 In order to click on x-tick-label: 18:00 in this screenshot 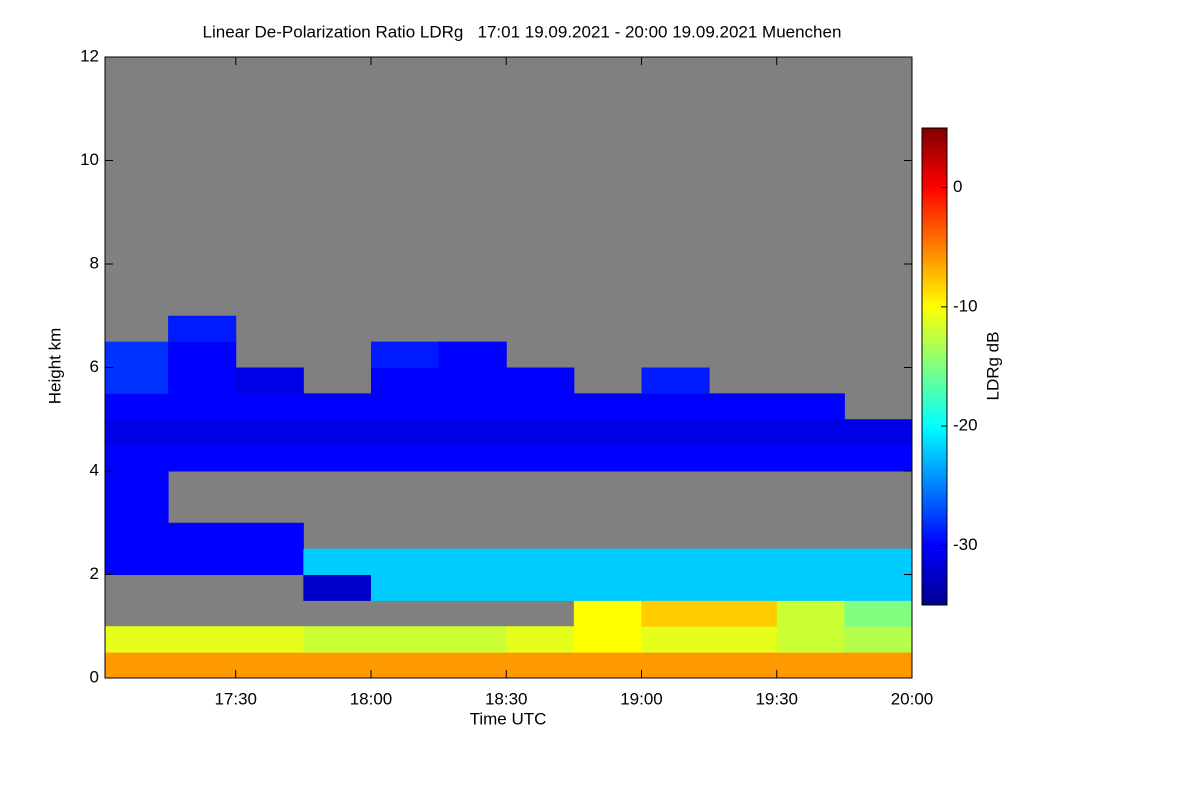, I will do `click(371, 698)`.